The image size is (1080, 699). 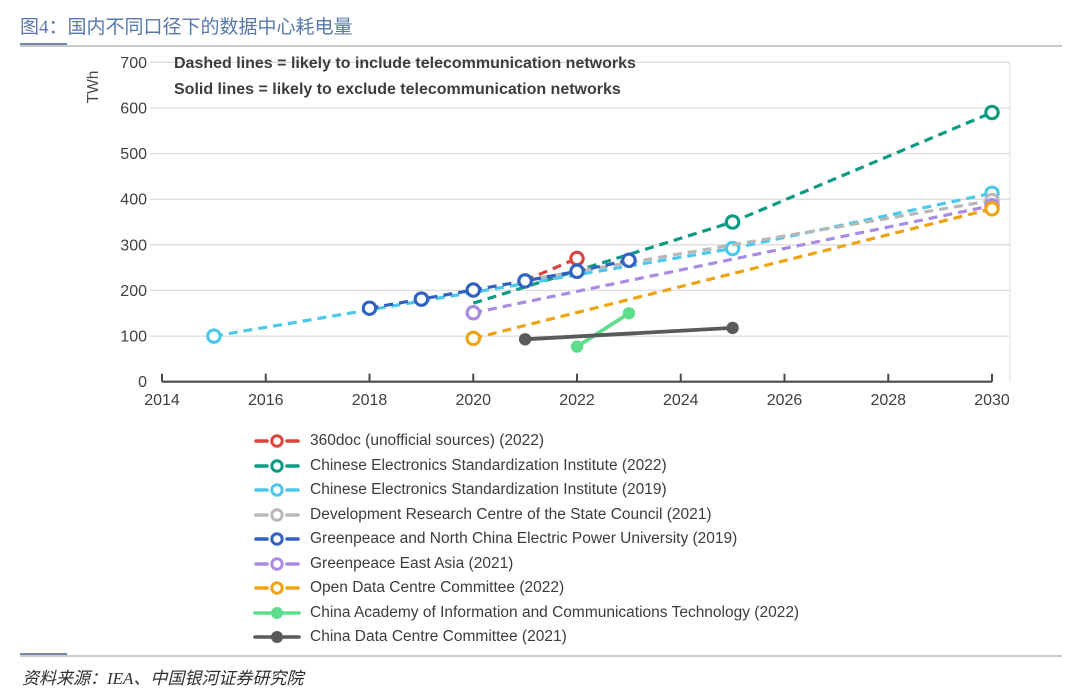 I want to click on svg-text: 700, so click(x=133, y=63).